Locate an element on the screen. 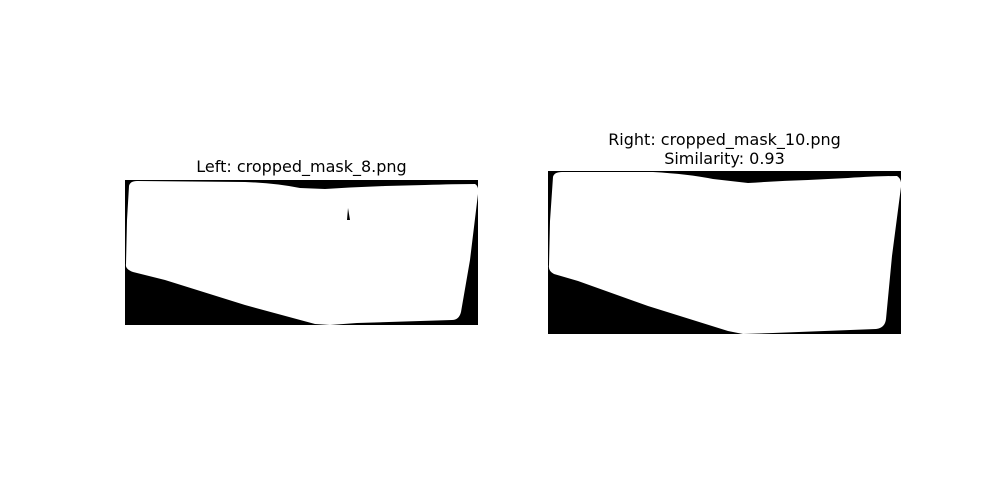 The width and height of the screenshot is (1000, 500). left-title-text: Left: cropped_mask_8.png is located at coordinates (301, 166).